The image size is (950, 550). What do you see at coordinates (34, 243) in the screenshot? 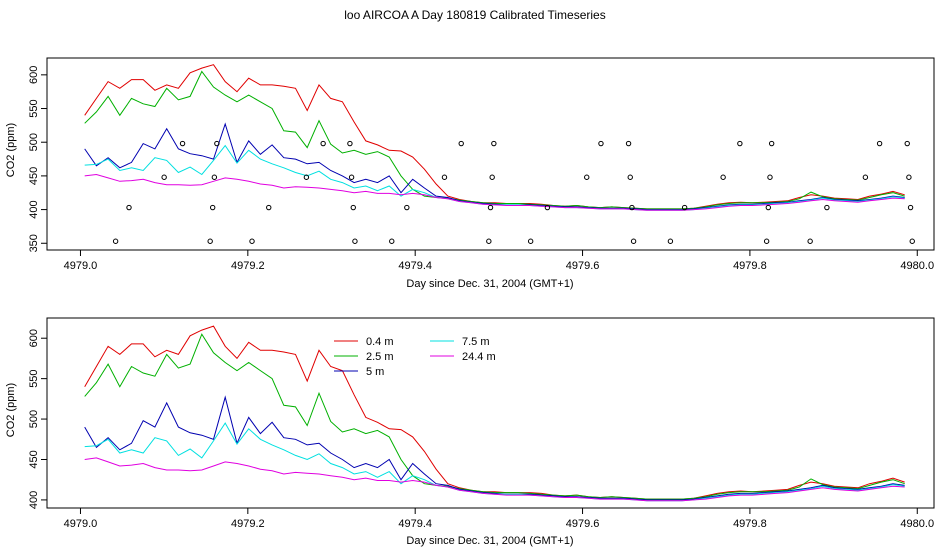
I see `top-ytick-label: 350` at bounding box center [34, 243].